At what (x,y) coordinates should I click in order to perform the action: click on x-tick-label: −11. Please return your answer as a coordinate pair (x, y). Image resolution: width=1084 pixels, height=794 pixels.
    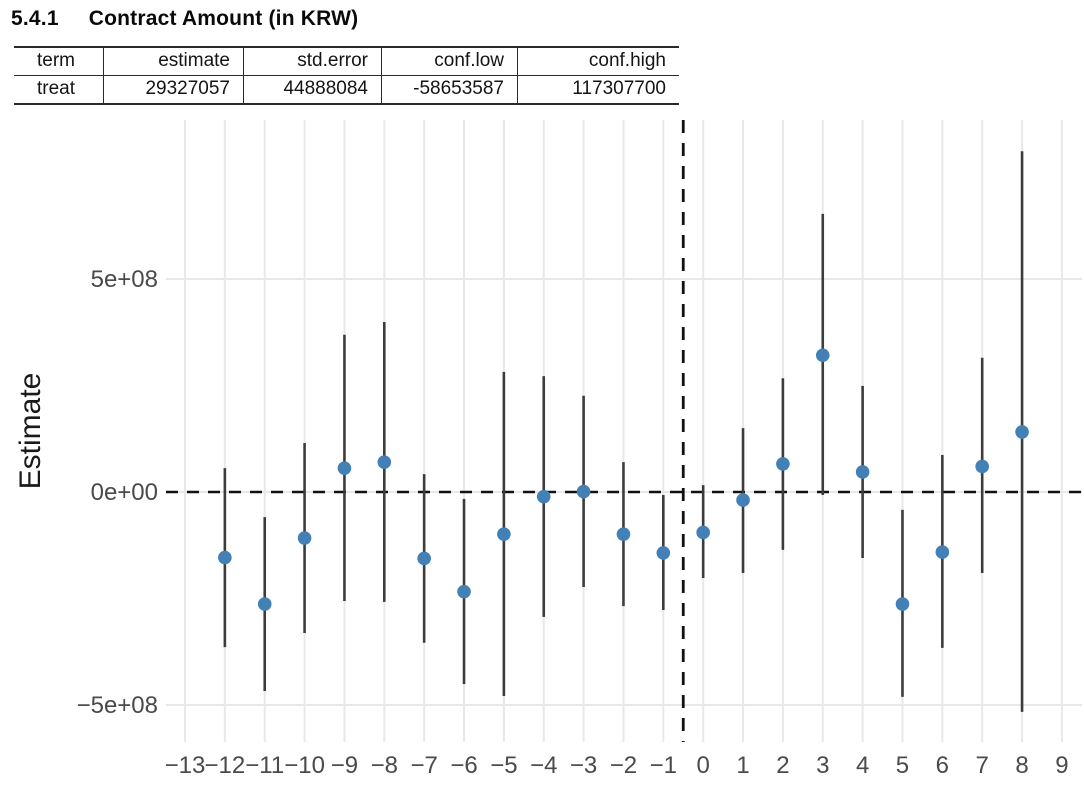
    Looking at the image, I should click on (264, 765).